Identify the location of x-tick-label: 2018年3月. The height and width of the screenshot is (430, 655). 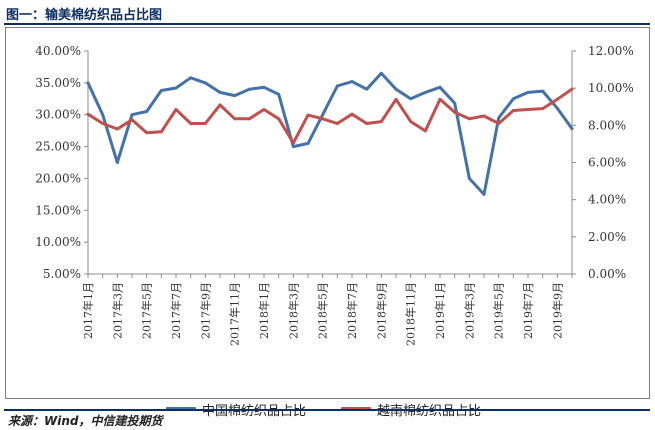
(293, 310).